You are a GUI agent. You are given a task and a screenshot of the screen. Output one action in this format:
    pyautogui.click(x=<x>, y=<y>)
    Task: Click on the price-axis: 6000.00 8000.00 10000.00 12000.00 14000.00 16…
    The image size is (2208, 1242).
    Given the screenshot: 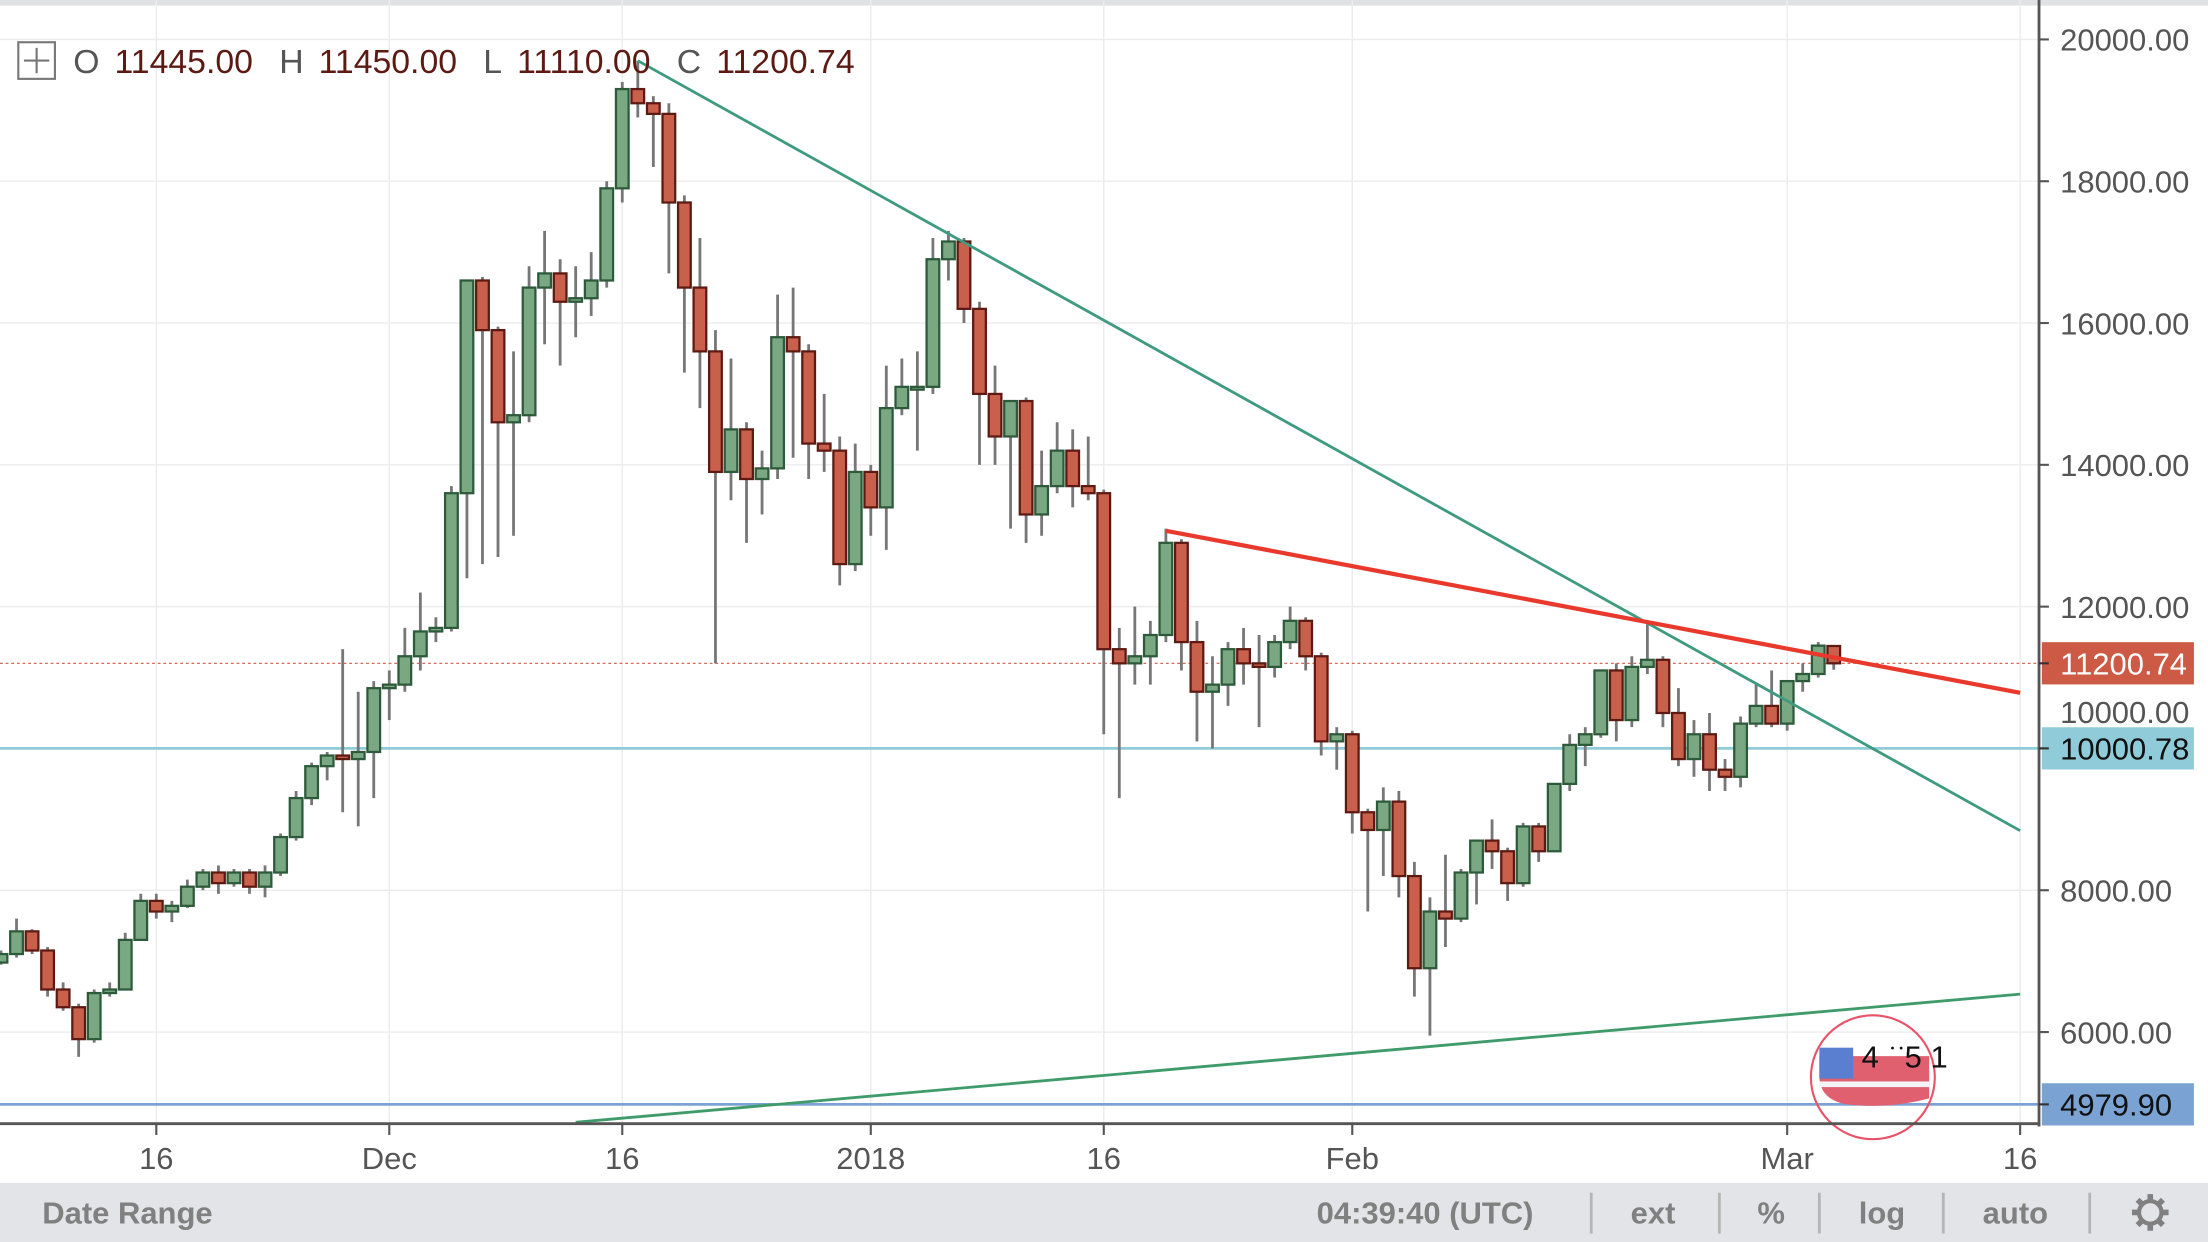 What is the action you would take?
    pyautogui.click(x=2114, y=537)
    